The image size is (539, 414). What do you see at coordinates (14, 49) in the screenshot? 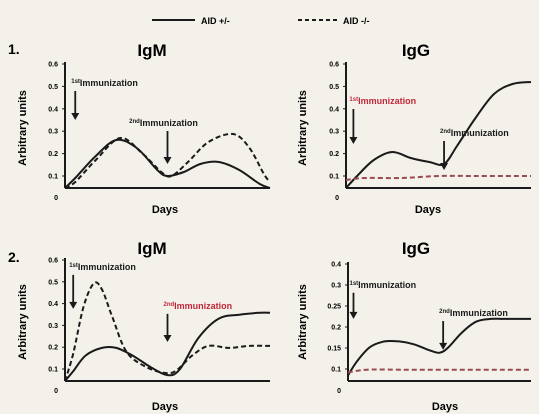
I see `panel-number: 1.` at bounding box center [14, 49].